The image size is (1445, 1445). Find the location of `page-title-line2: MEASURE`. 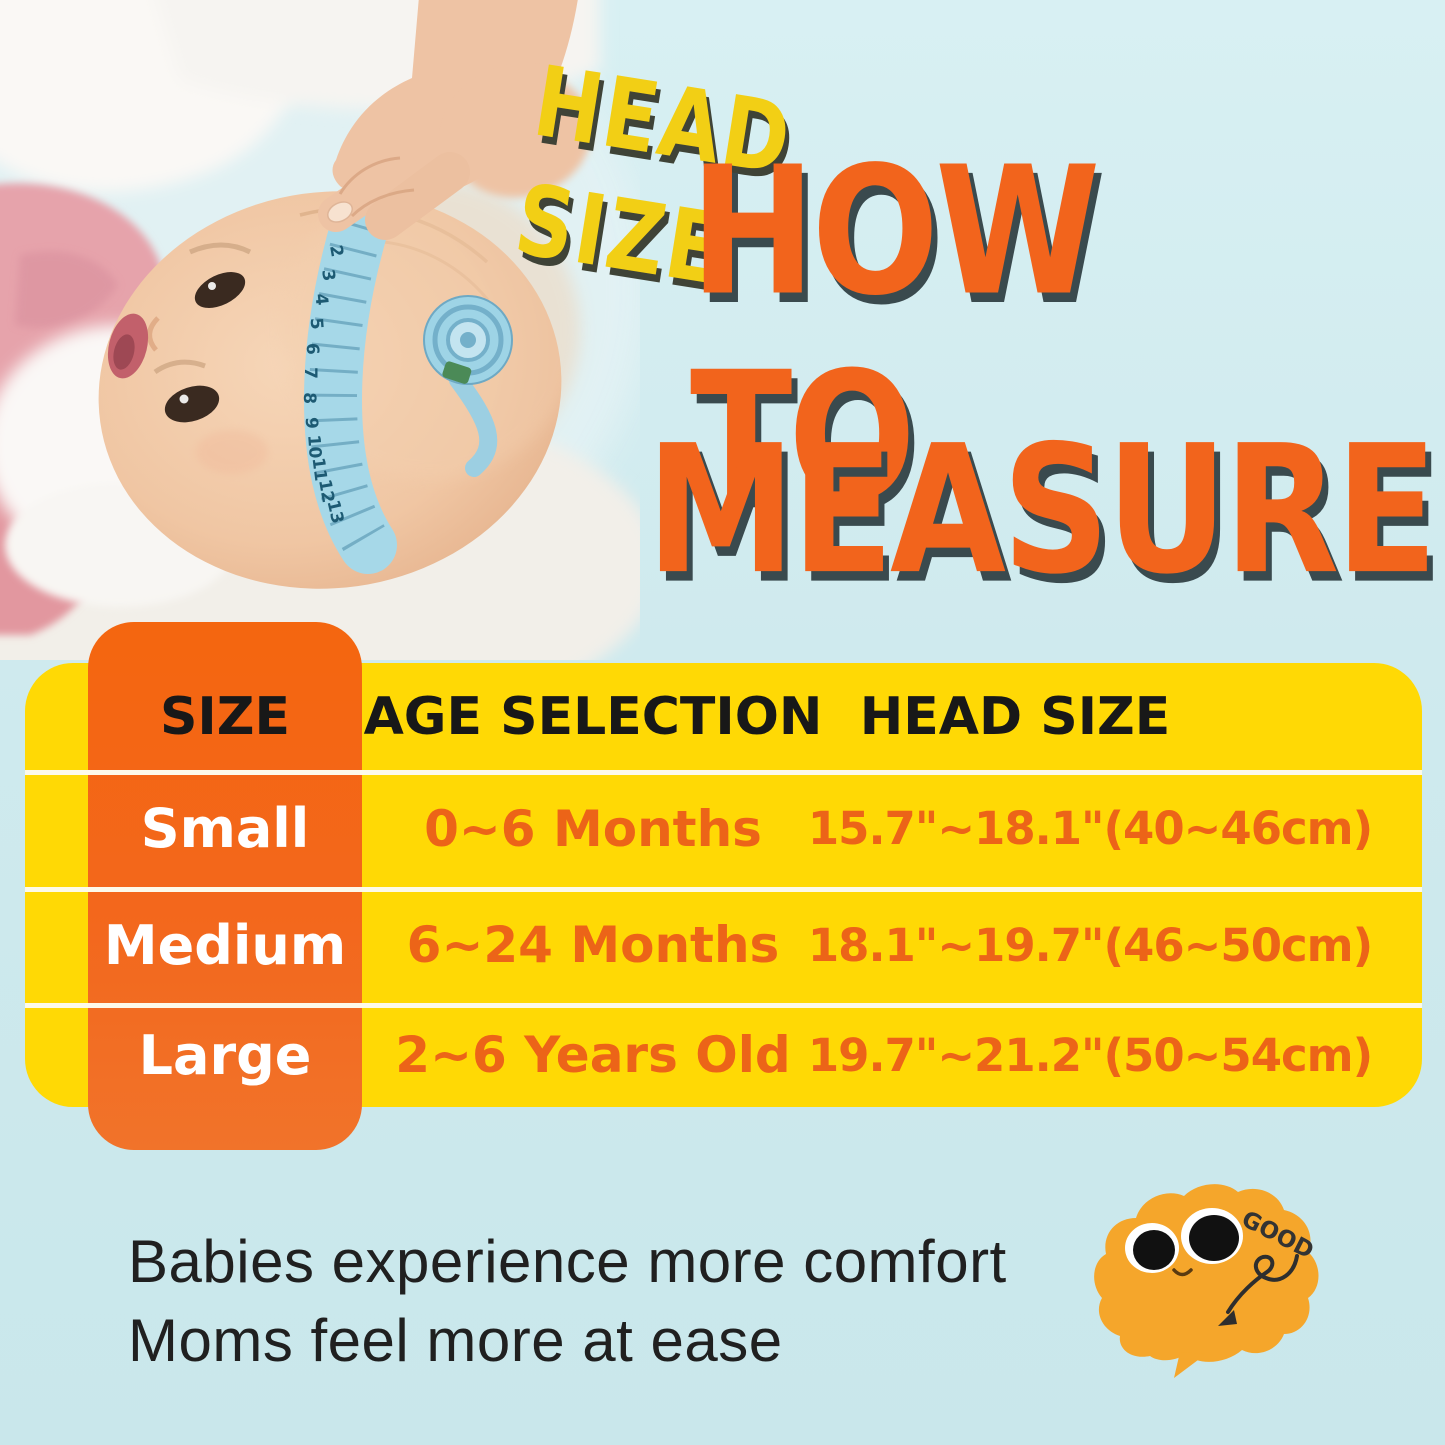

page-title-line2: MEASURE is located at coordinates (1042, 511).